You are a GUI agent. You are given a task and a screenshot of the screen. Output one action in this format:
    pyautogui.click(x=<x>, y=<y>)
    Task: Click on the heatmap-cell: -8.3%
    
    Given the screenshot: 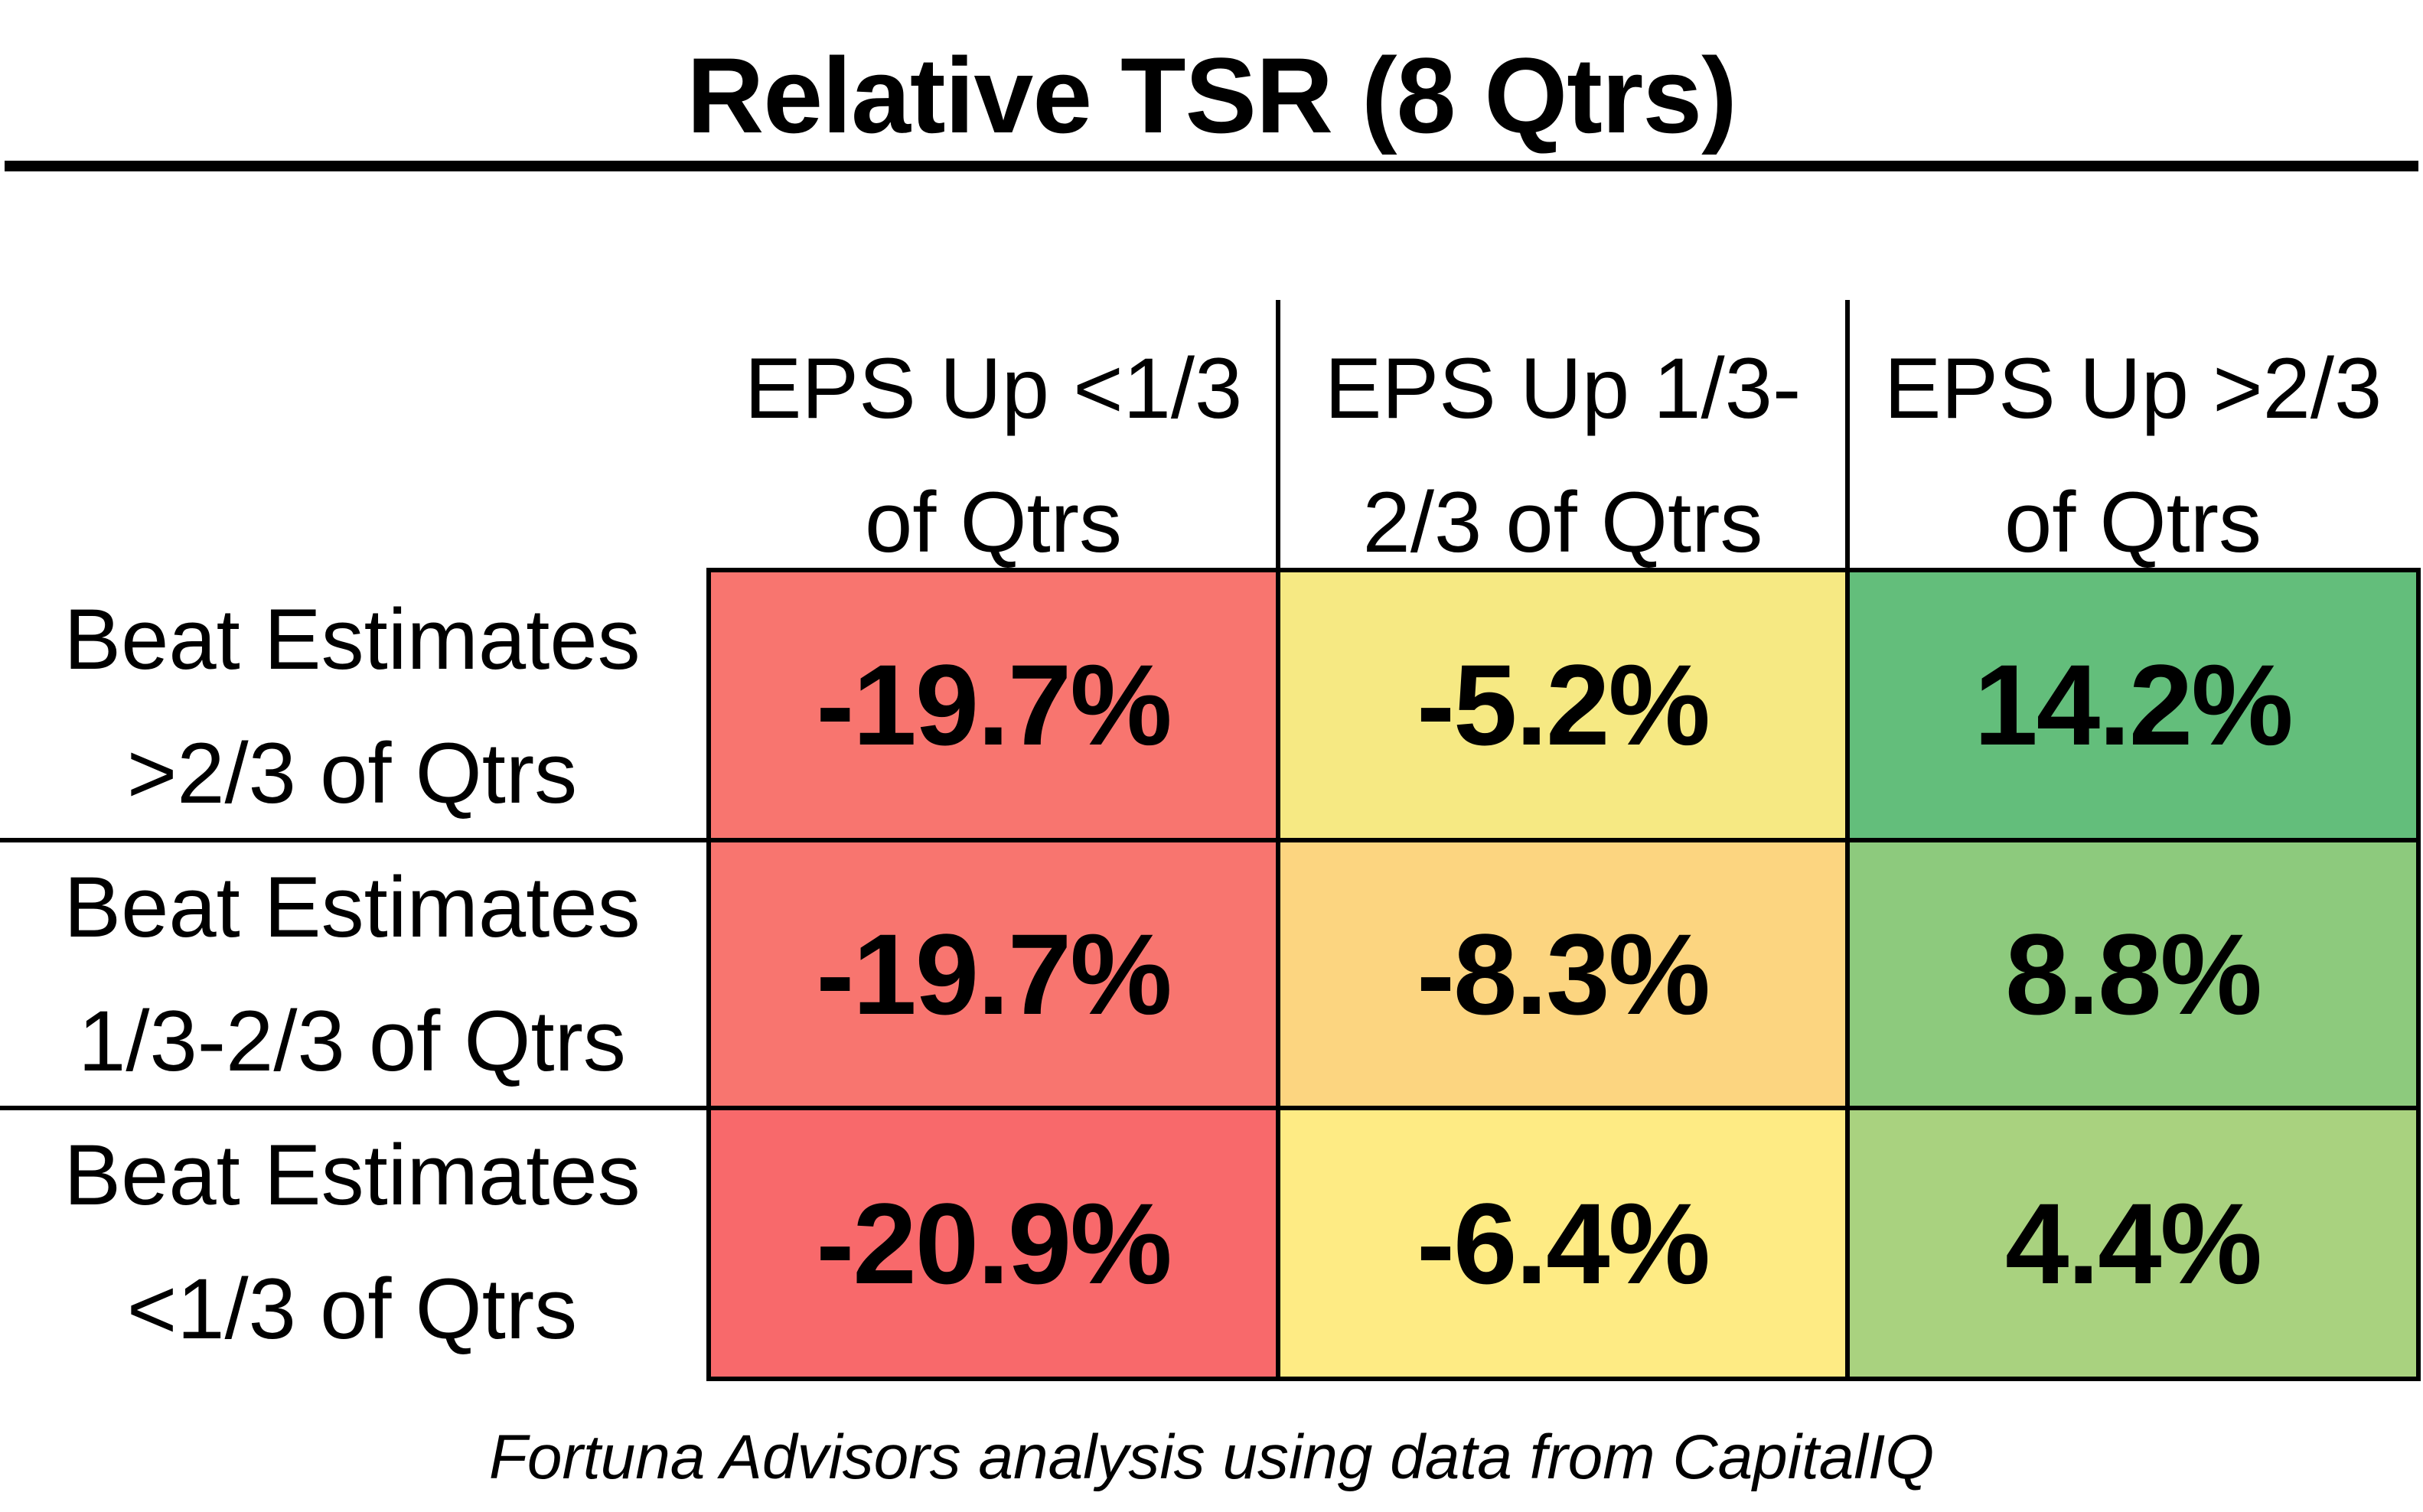 What is the action you would take?
    pyautogui.click(x=1562, y=974)
    